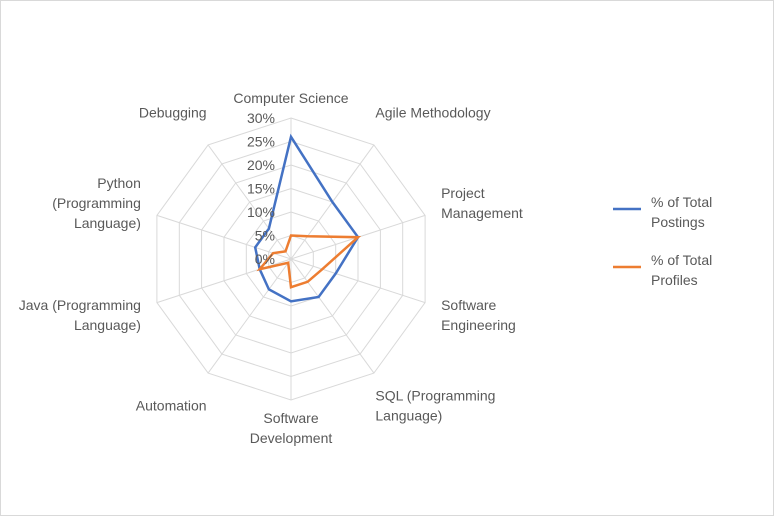 The height and width of the screenshot is (517, 774). I want to click on category-label: Project Management, so click(482, 203).